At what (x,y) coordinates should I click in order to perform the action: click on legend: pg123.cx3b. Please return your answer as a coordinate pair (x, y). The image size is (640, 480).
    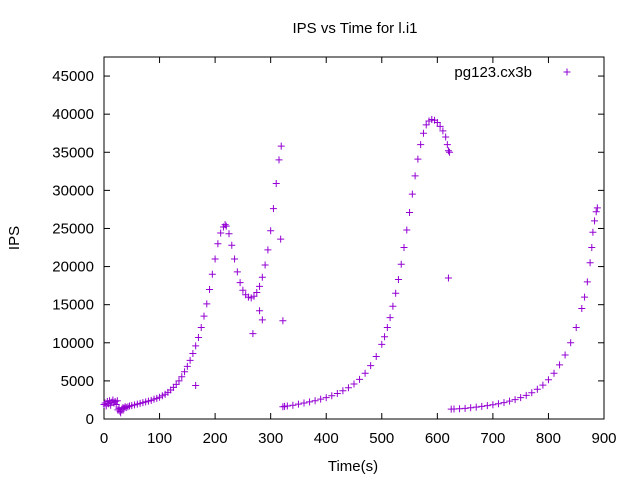
    Looking at the image, I should click on (512, 72).